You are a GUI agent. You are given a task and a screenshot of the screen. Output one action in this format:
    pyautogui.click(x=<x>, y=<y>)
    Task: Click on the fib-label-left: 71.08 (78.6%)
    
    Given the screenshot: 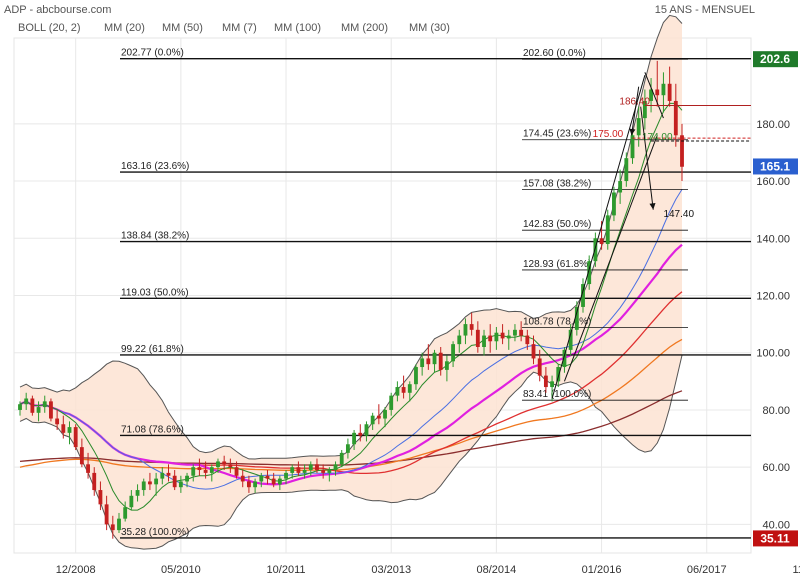 What is the action you would take?
    pyautogui.click(x=152, y=429)
    